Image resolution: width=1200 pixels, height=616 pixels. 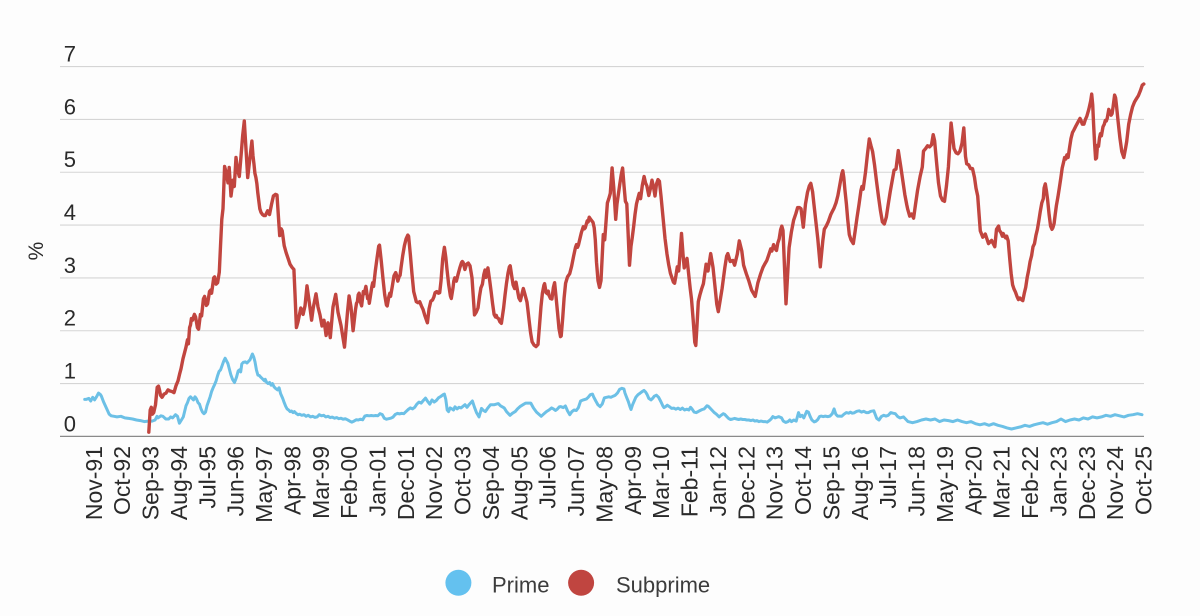 What do you see at coordinates (151, 483) in the screenshot?
I see `svg-text: Sep-93` at bounding box center [151, 483].